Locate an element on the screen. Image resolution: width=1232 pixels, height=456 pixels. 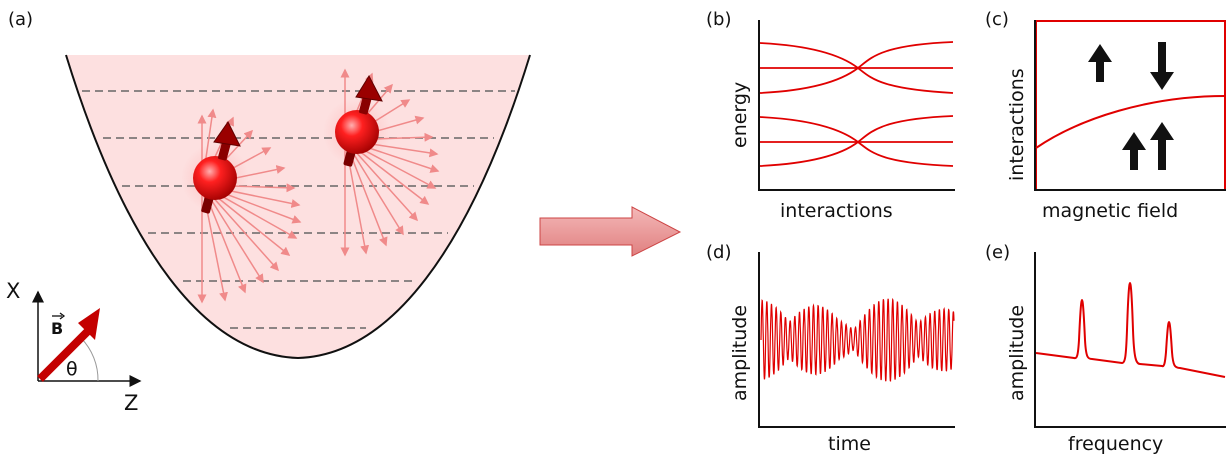
panel-d: (d) time amplitude is located at coordinates (830, 348).